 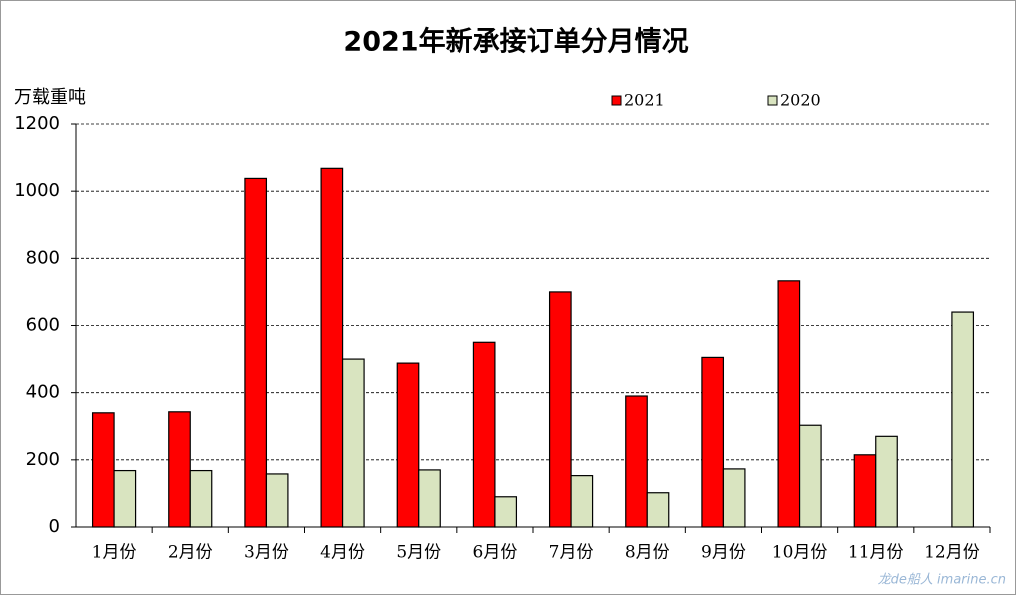 What do you see at coordinates (647, 553) in the screenshot?
I see `x-tick-label: 8月份` at bounding box center [647, 553].